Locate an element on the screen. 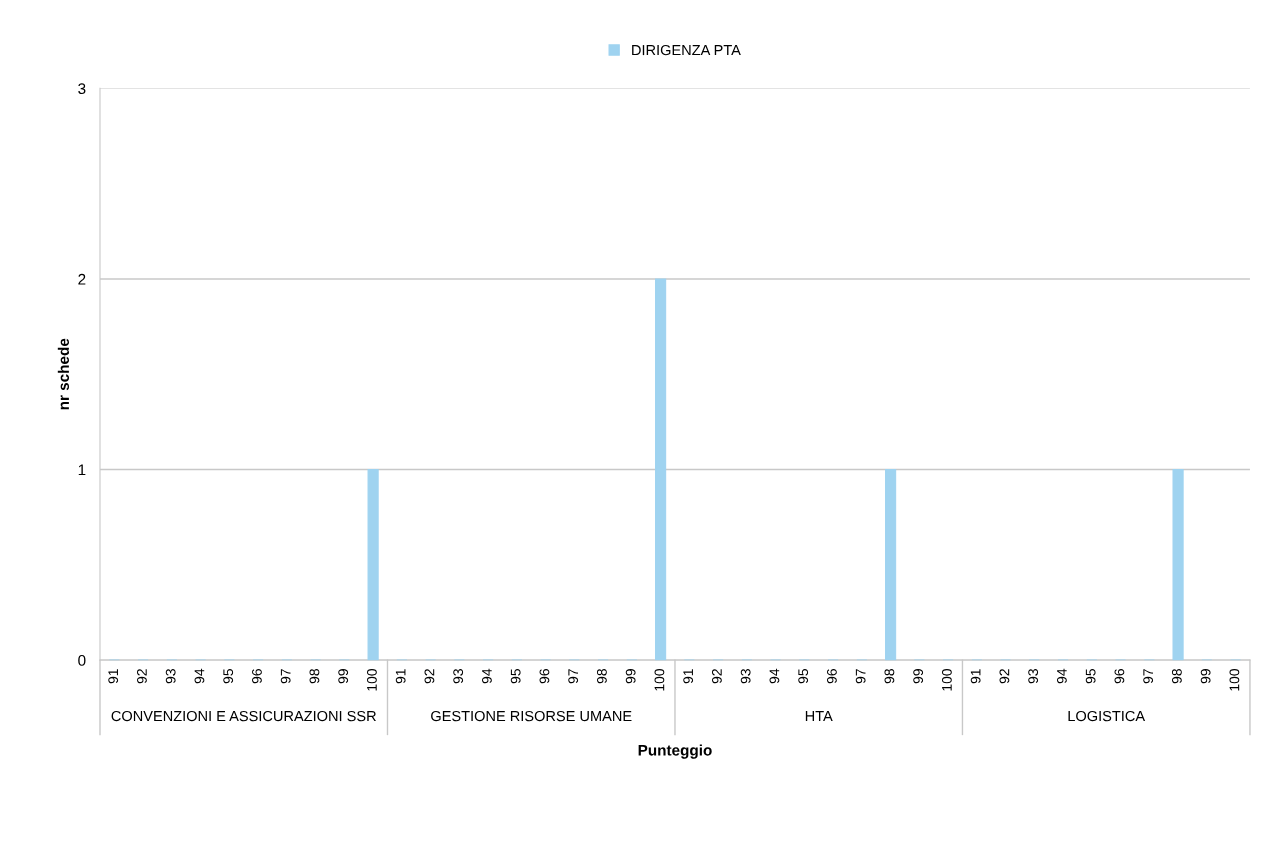 The height and width of the screenshot is (842, 1282). text: GESTIONE RISORSE UMANE is located at coordinates (531, 716).